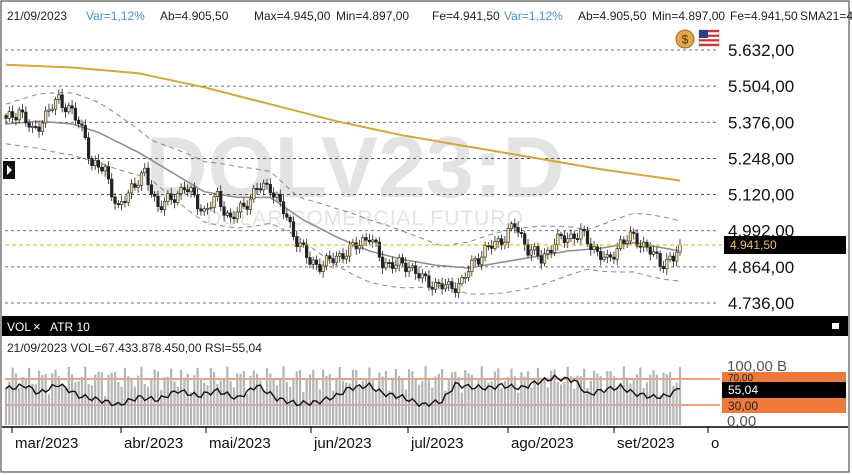  Describe the element at coordinates (709, 38) in the screenshot. I see `us-flag-icon` at that location.